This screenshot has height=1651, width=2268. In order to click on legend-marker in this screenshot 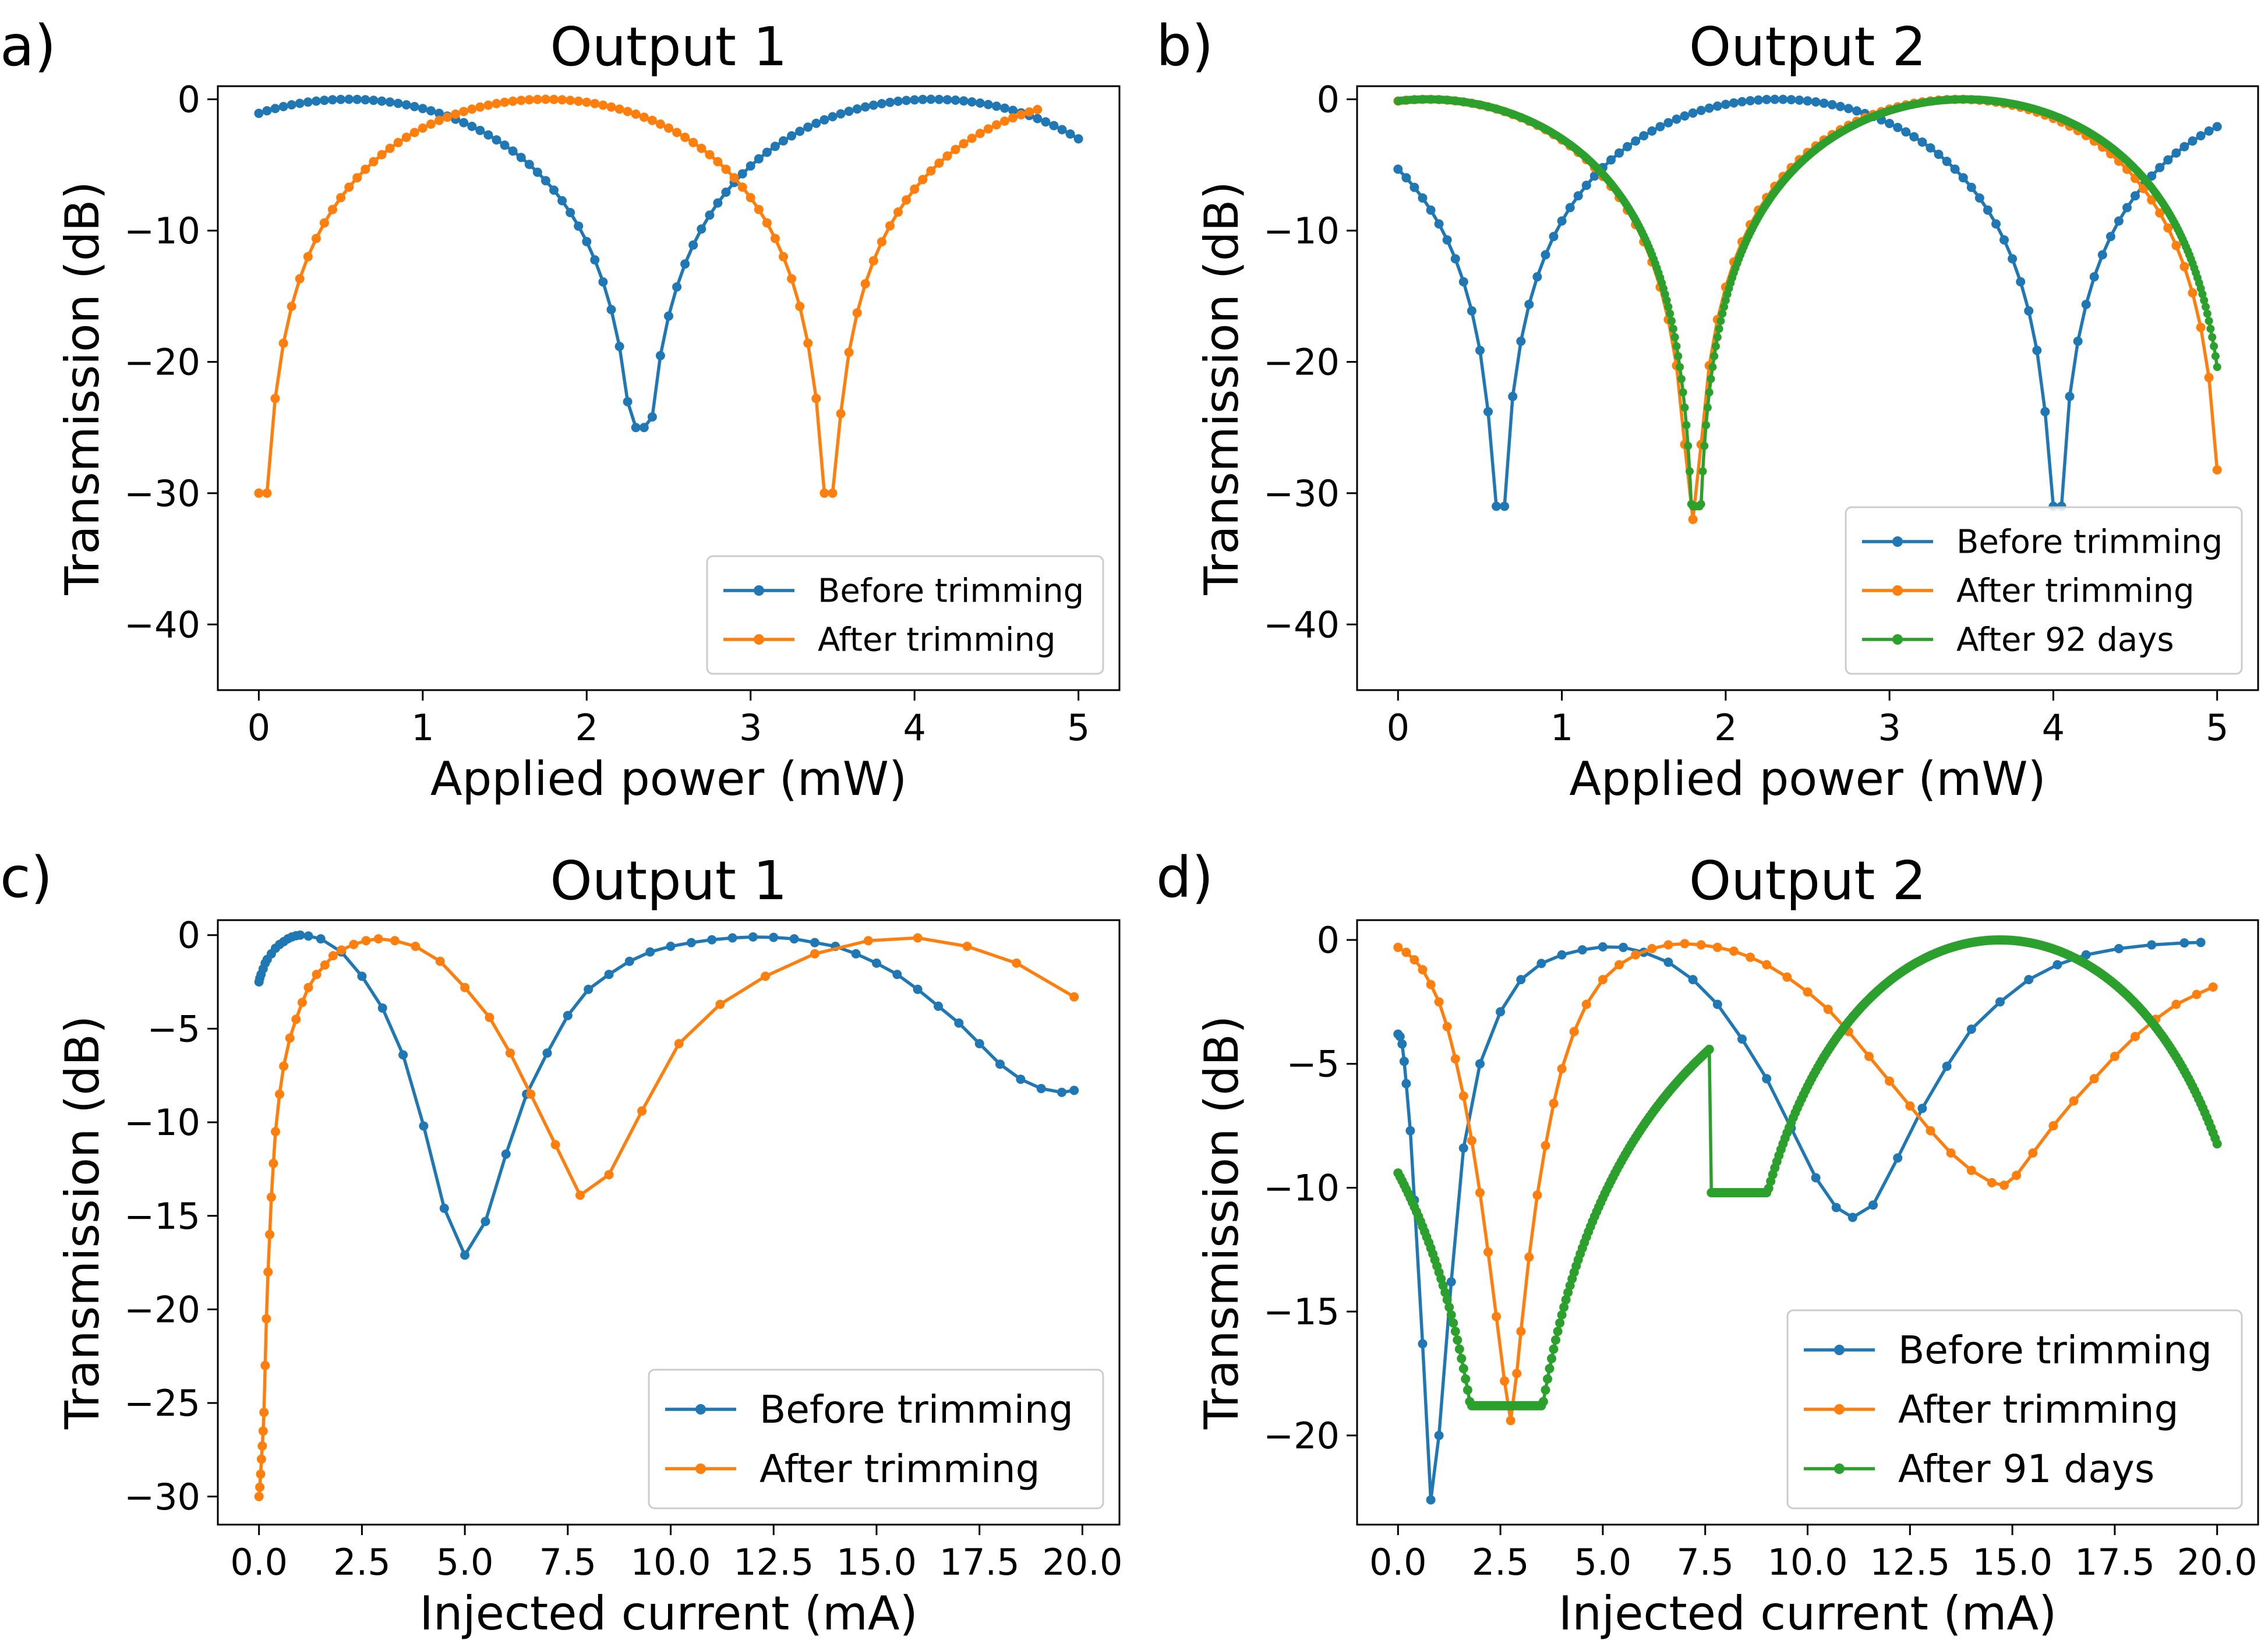, I will do `click(759, 590)`.